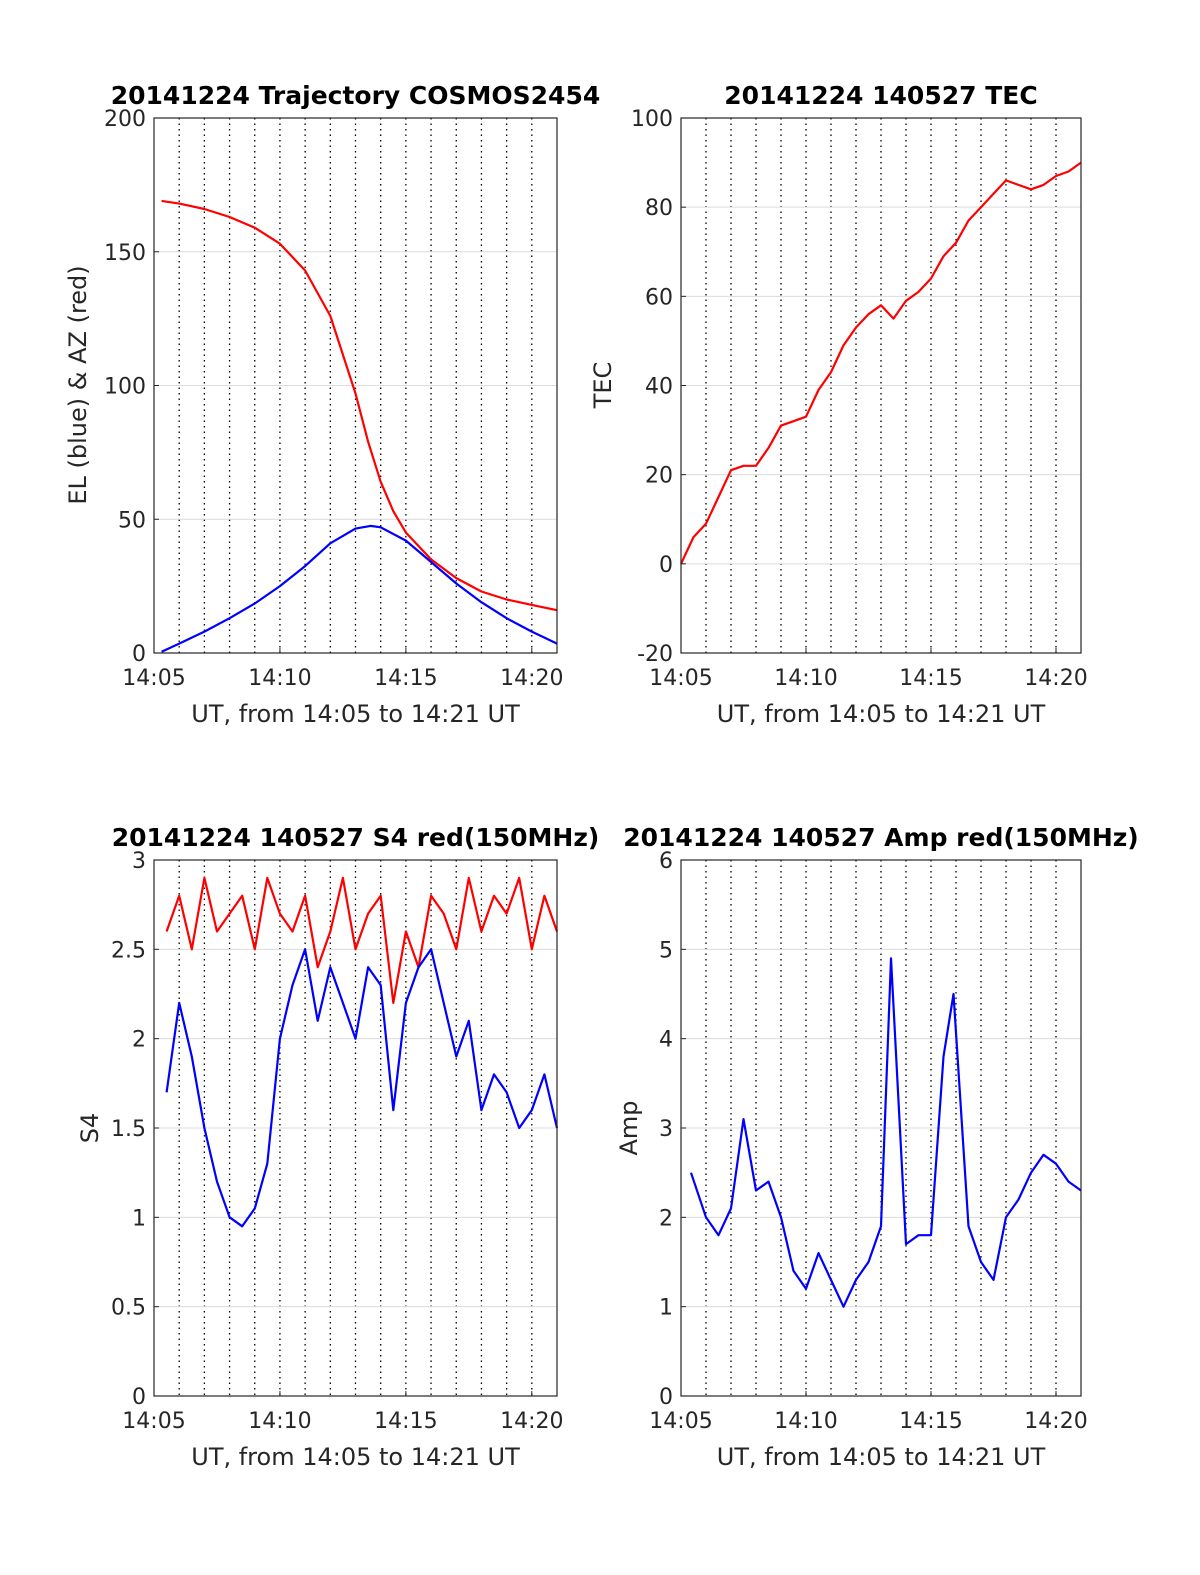 The width and height of the screenshot is (1200, 1575). Describe the element at coordinates (125, 119) in the screenshot. I see `y-tick-label: 200` at that location.